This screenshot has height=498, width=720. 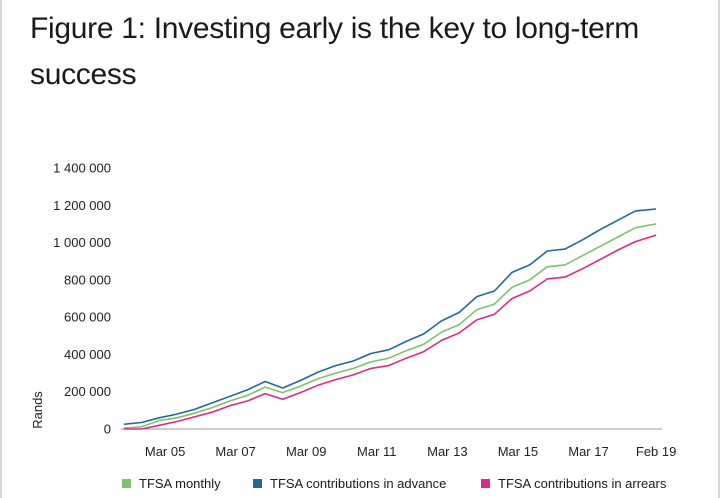 I want to click on x-tick-label: Mar 17, so click(x=588, y=451).